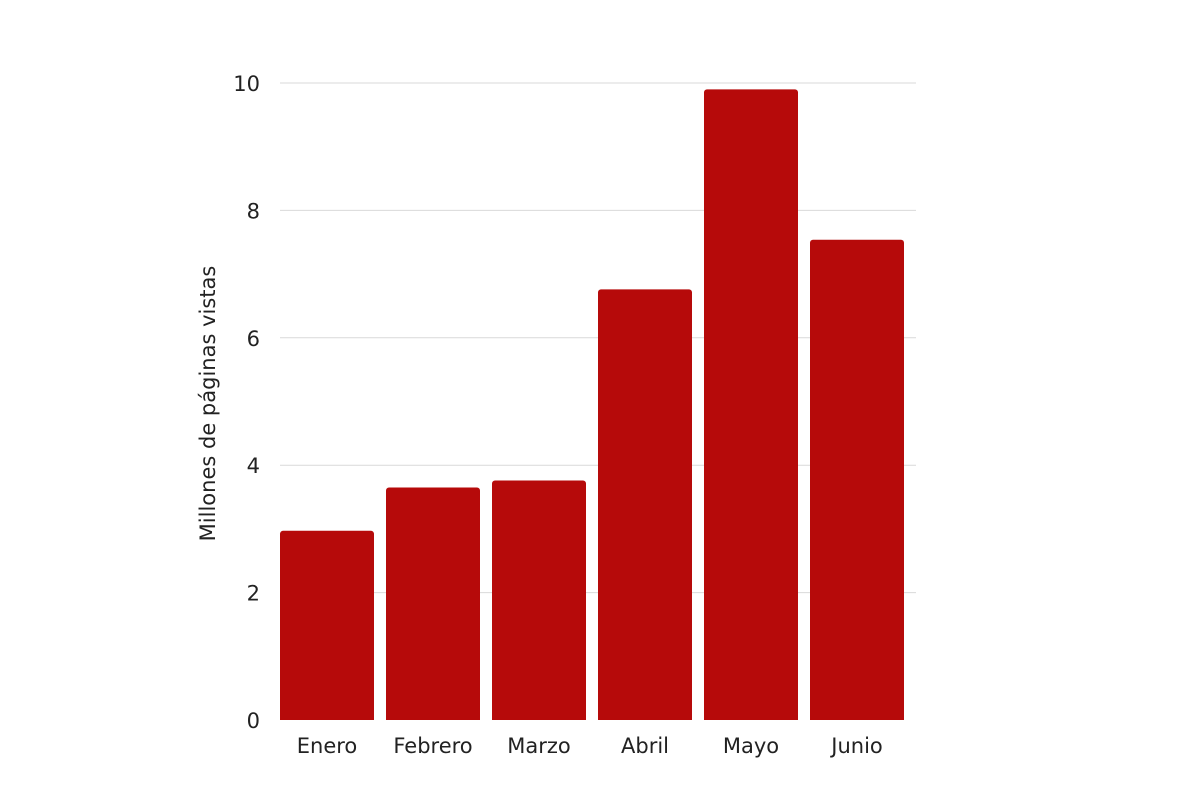 This screenshot has height=800, width=1200. I want to click on y-tick-label: 4, so click(253, 466).